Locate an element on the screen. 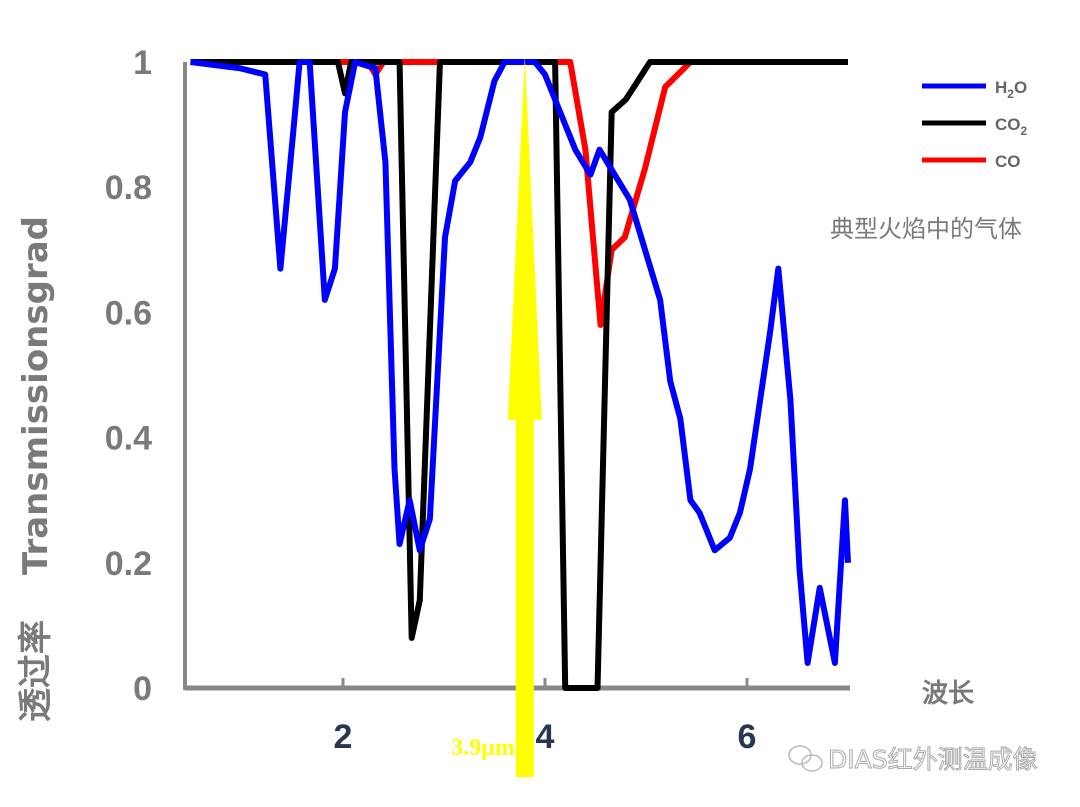  y-axis-label: Transmissionsgrad is located at coordinates (36, 395).